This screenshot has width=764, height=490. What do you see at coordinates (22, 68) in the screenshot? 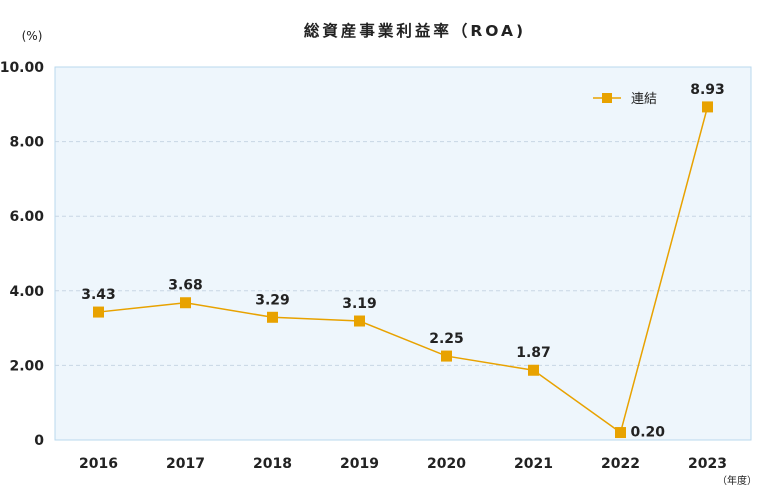
I see `y-tick-label: 10.00` at bounding box center [22, 68].